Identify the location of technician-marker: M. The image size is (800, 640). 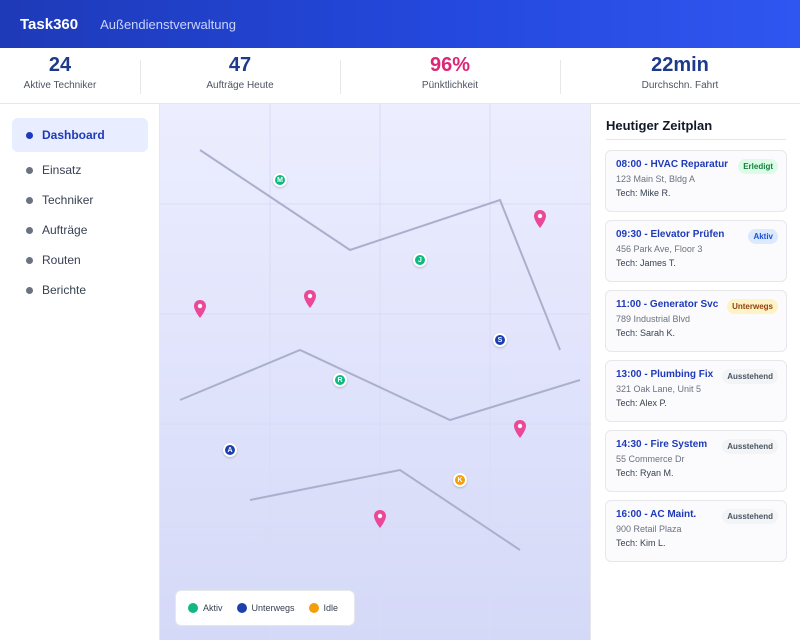
(280, 180).